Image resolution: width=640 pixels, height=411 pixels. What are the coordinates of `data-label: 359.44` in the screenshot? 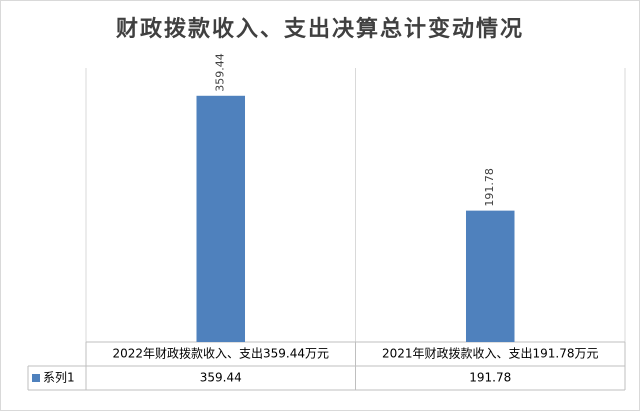 It's located at (220, 72).